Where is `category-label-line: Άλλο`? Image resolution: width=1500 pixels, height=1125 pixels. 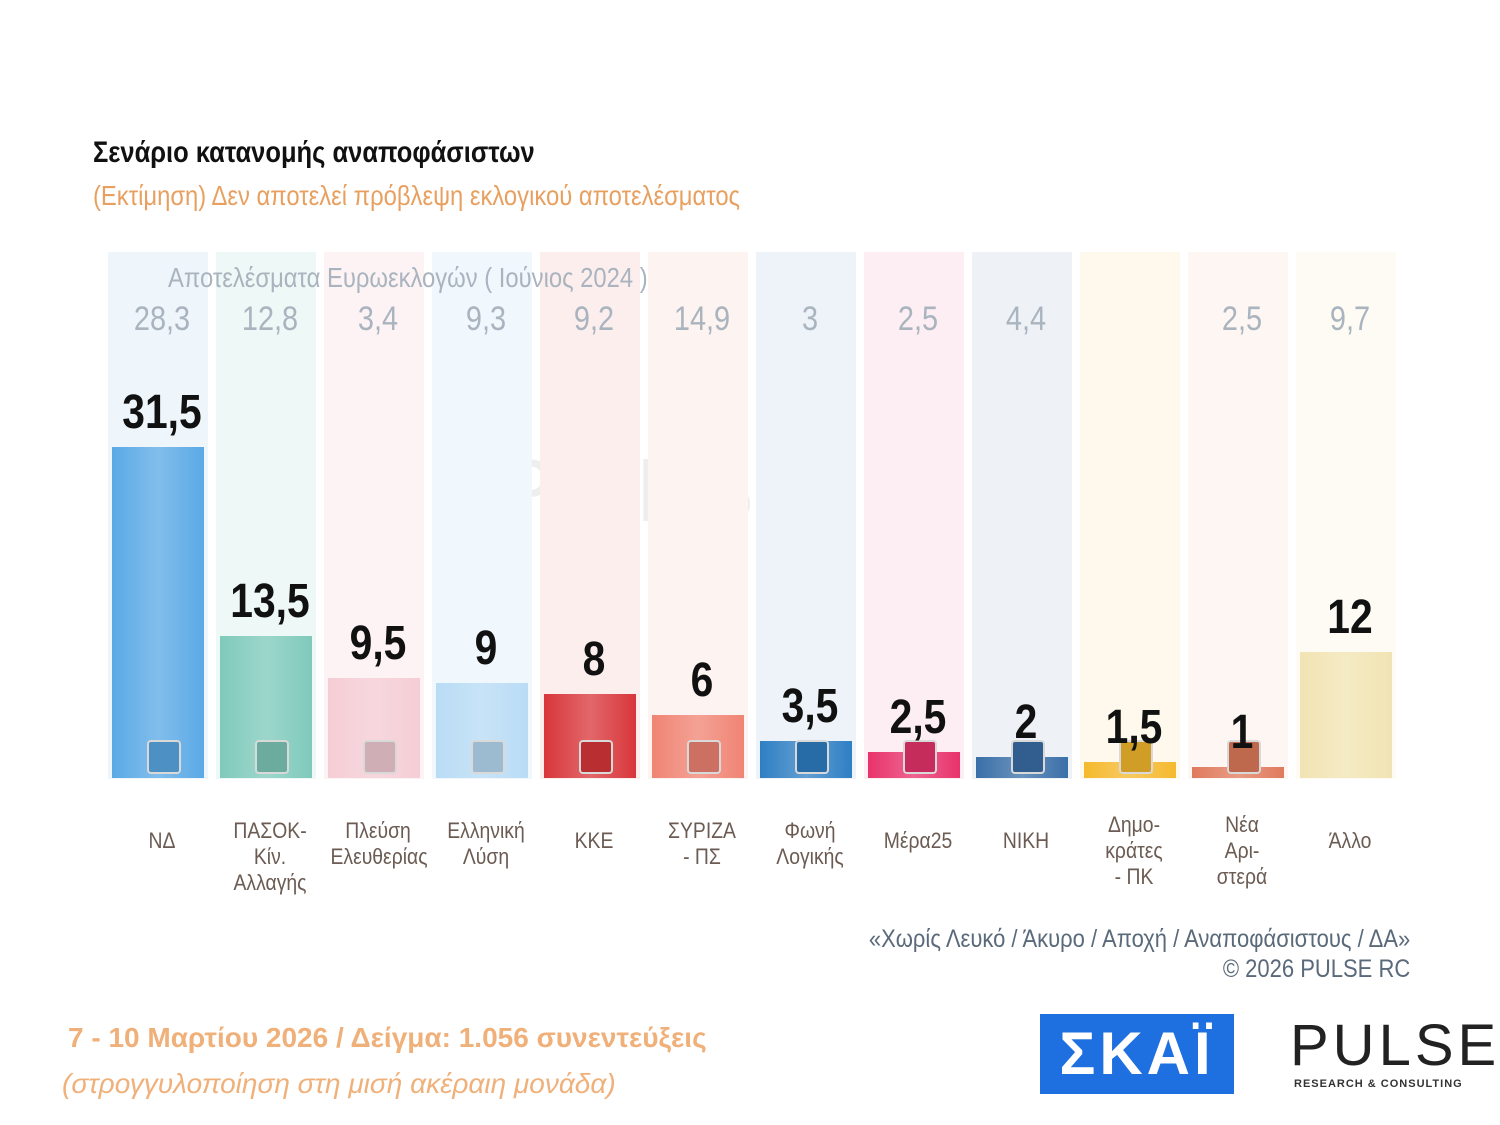 category-label-line: Άλλο is located at coordinates (1350, 840).